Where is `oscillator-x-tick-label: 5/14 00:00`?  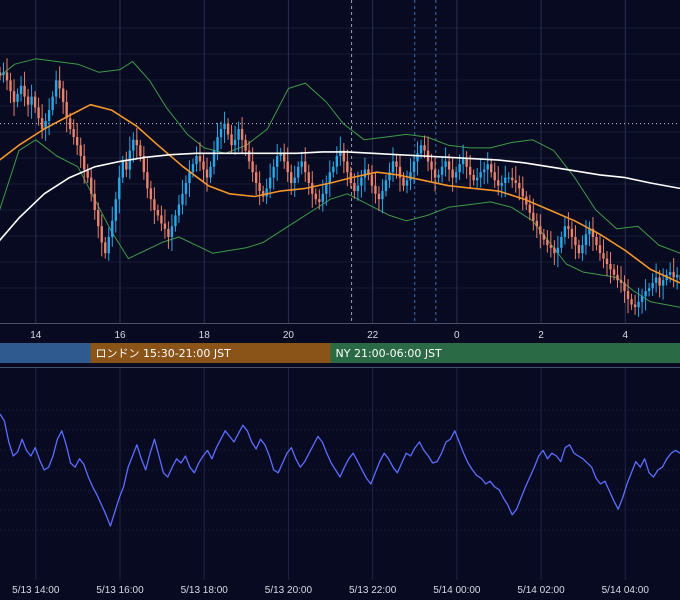 oscillator-x-tick-label: 5/14 00:00 is located at coordinates (457, 590).